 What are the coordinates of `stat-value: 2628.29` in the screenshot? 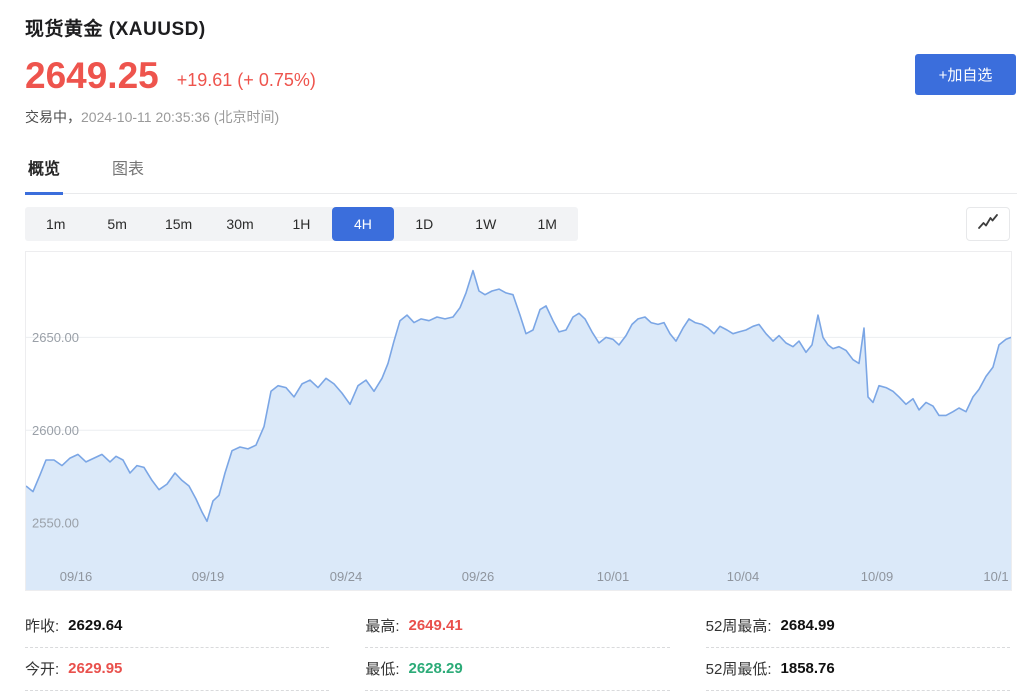 It's located at (435, 668).